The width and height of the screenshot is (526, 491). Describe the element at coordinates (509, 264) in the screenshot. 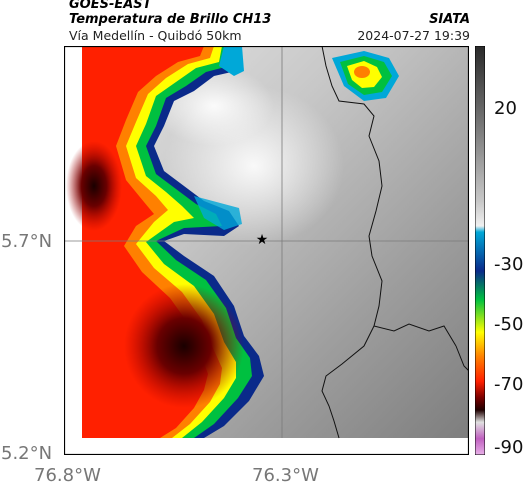

I see `colorbar-label-minus30: -30` at that location.